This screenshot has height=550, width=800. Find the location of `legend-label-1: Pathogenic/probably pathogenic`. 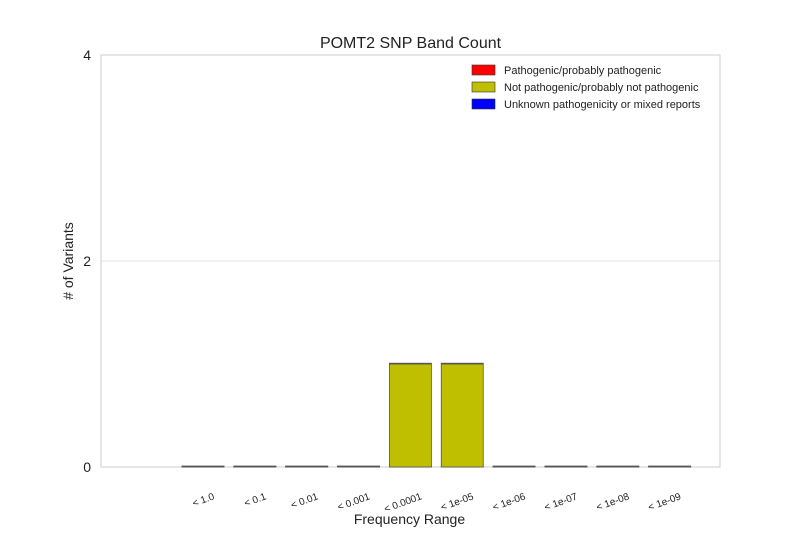

legend-label-1: Pathogenic/probably pathogenic is located at coordinates (583, 71).